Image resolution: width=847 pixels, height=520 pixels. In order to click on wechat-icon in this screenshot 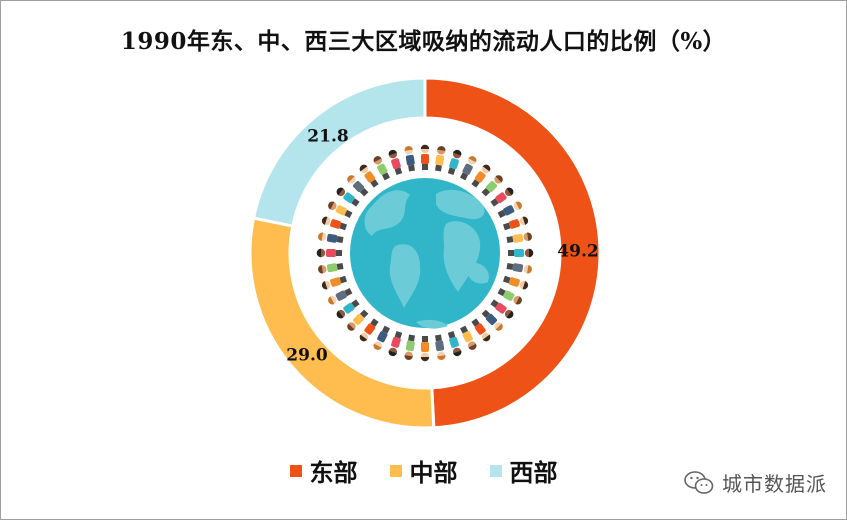, I will do `click(699, 482)`.